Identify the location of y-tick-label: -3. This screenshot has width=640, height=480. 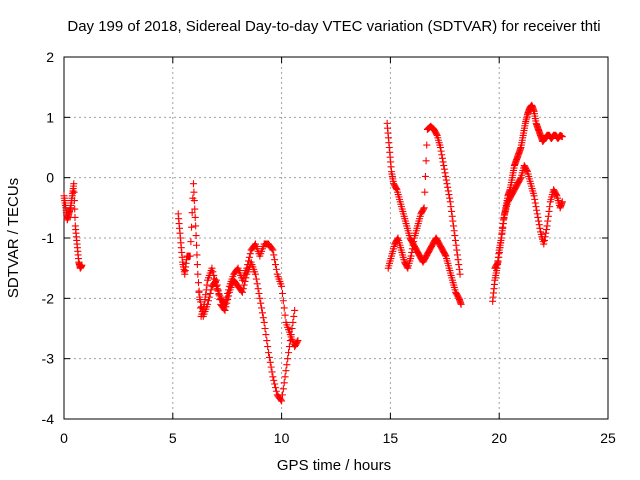
(48, 359).